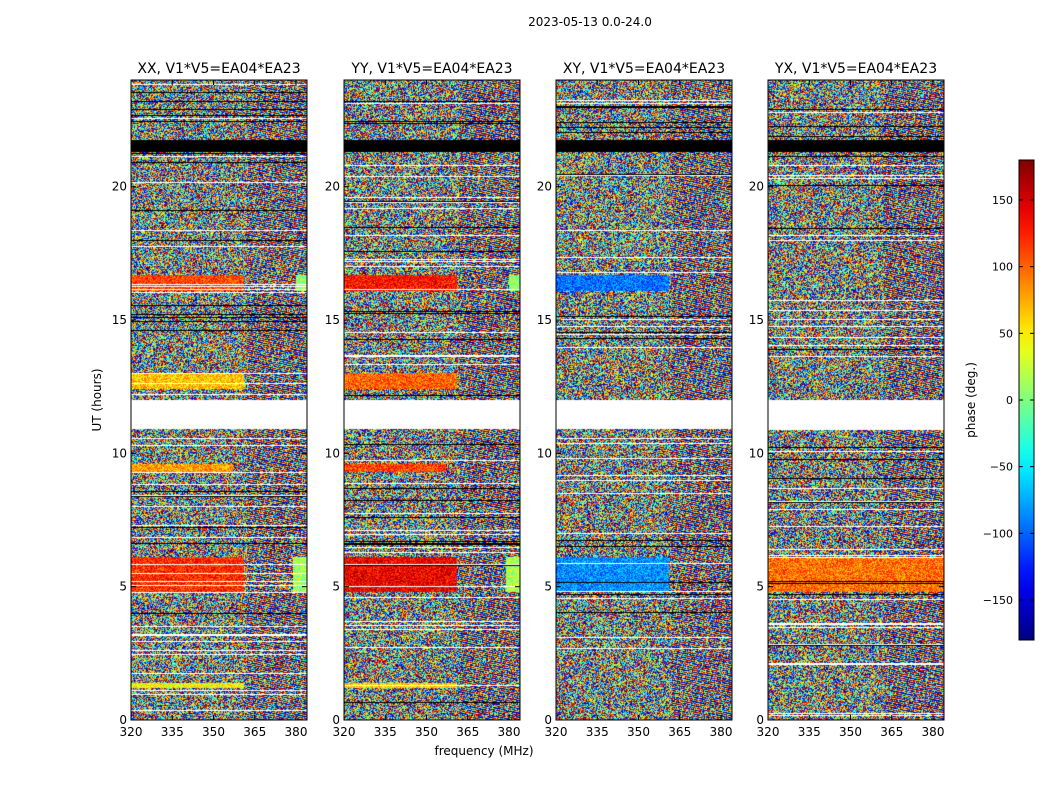 The width and height of the screenshot is (1050, 804). Describe the element at coordinates (971, 400) in the screenshot. I see `colorbar-label: phase (deg.)` at that location.